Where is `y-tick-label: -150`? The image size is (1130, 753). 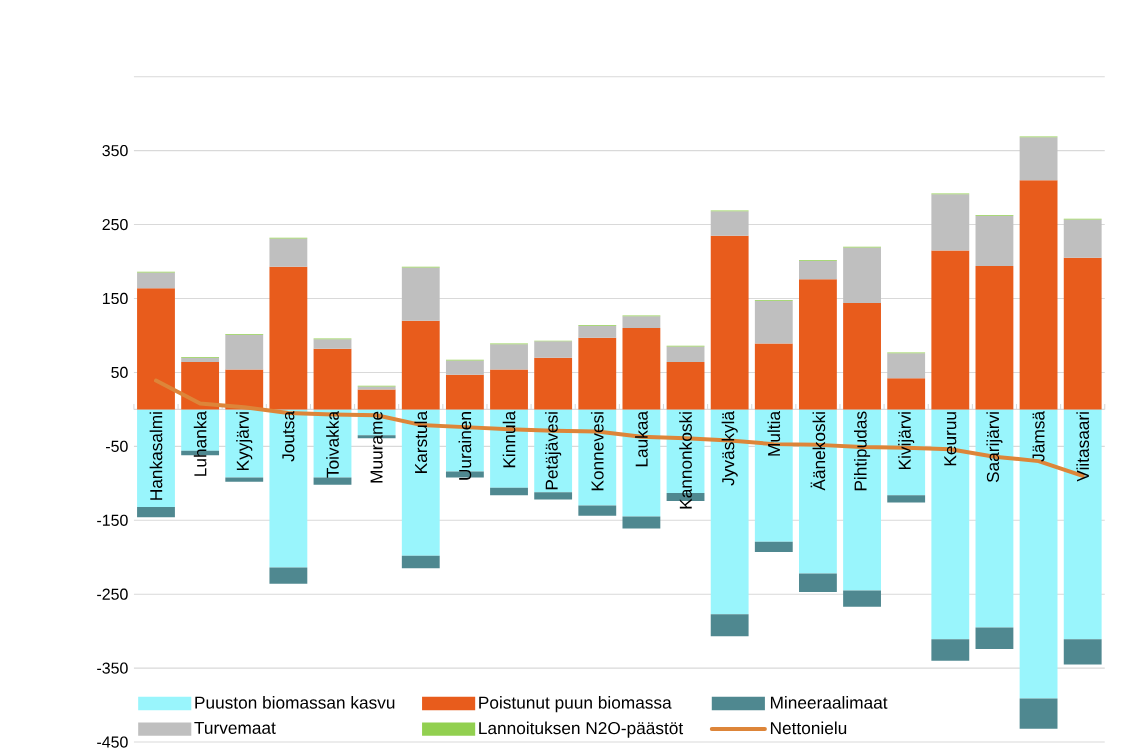
y-tick-label: -150 is located at coordinates (112, 520).